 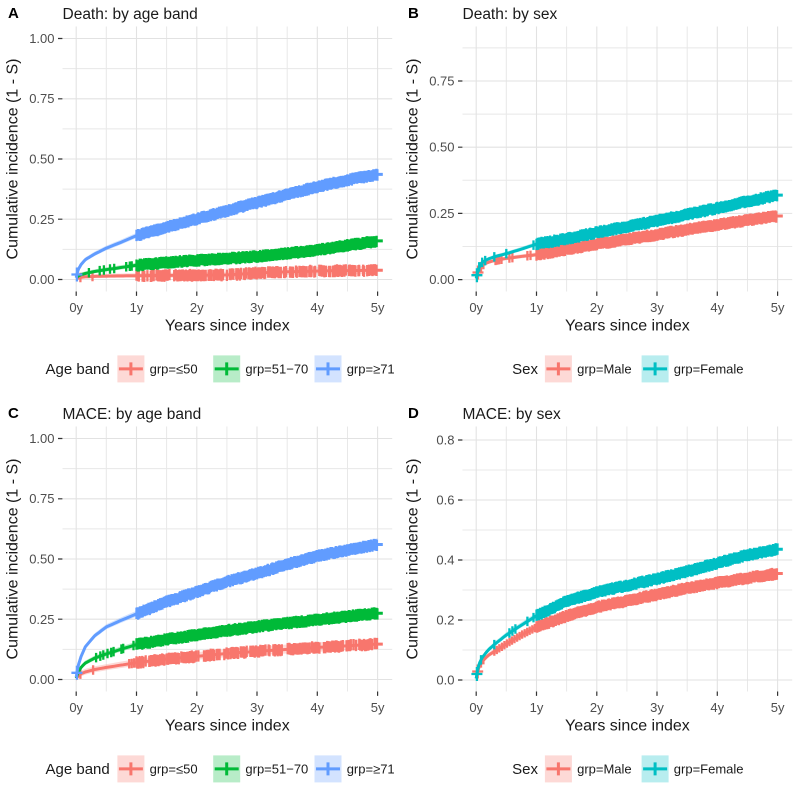 I want to click on svg-text: 0.4, so click(x=445, y=560).